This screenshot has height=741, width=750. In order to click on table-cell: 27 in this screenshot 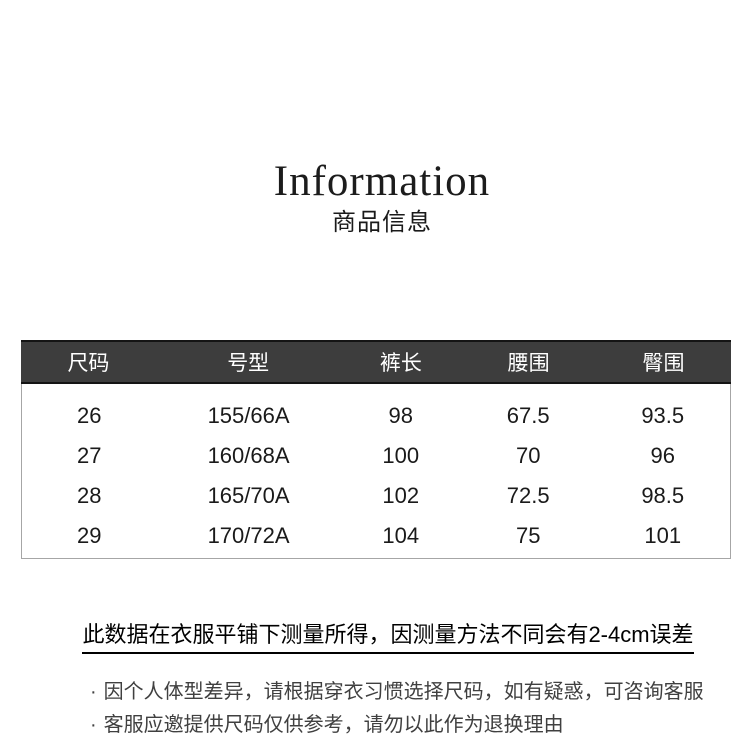, I will do `click(89, 455)`.